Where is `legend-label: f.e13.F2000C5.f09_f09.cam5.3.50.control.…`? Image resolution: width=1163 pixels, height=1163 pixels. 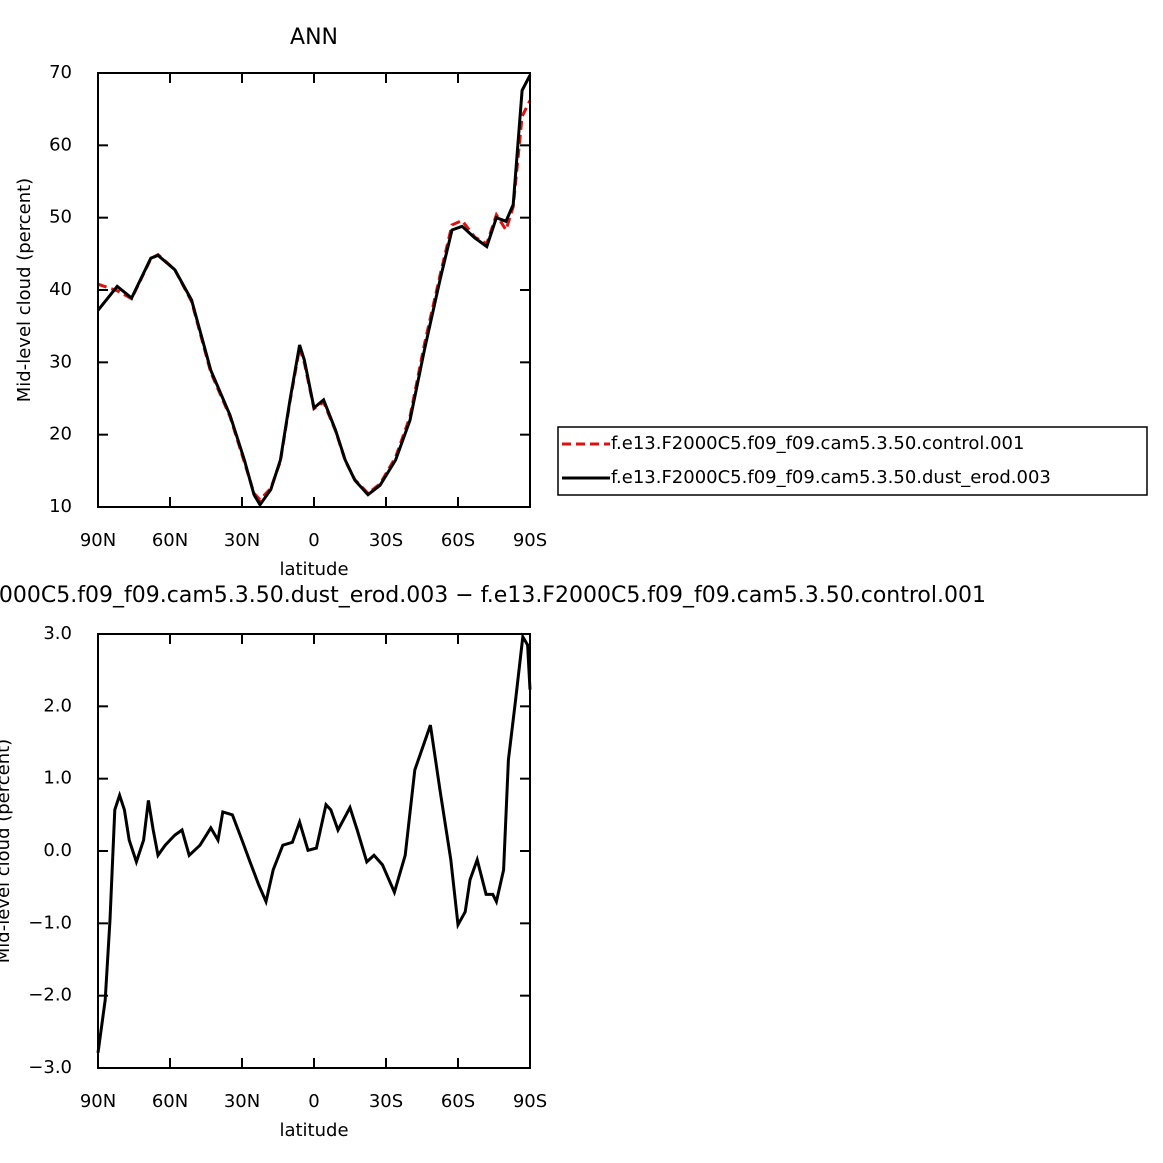 legend-label: f.e13.F2000C5.f09_f09.cam5.3.50.control.… is located at coordinates (817, 443).